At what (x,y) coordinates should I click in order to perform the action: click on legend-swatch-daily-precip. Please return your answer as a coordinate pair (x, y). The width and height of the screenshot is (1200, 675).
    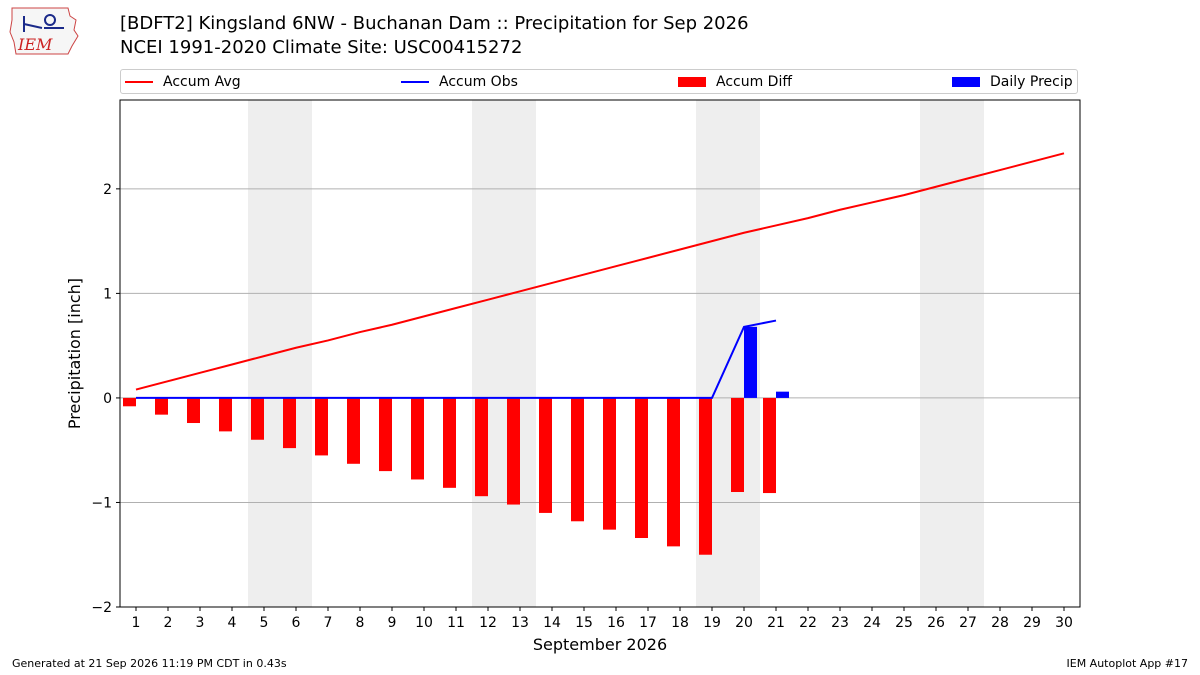
    Looking at the image, I should click on (966, 82).